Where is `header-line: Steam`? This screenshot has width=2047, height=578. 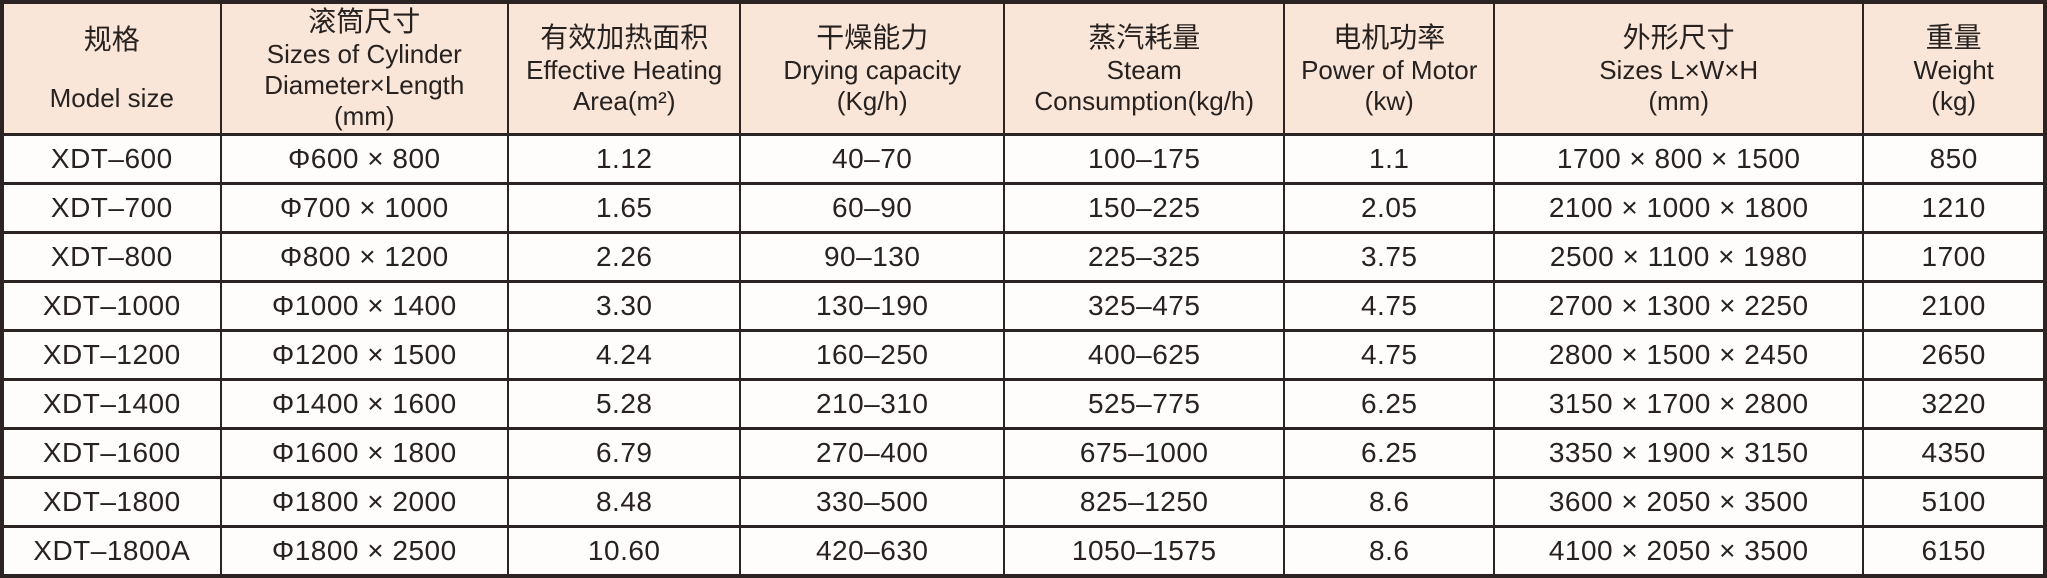
header-line: Steam is located at coordinates (1144, 69).